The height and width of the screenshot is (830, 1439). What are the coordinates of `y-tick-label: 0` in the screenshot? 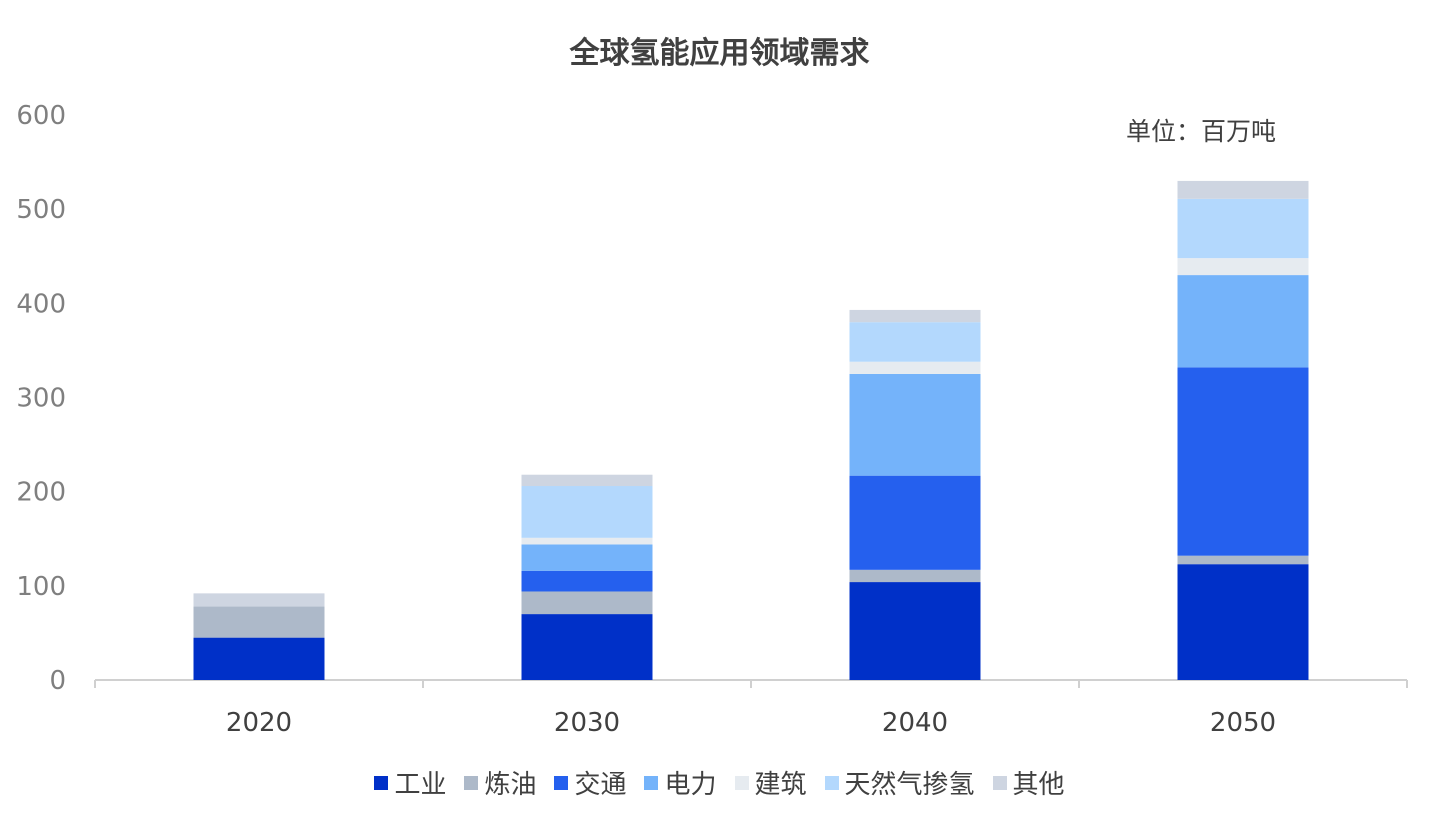 It's located at (57, 681).